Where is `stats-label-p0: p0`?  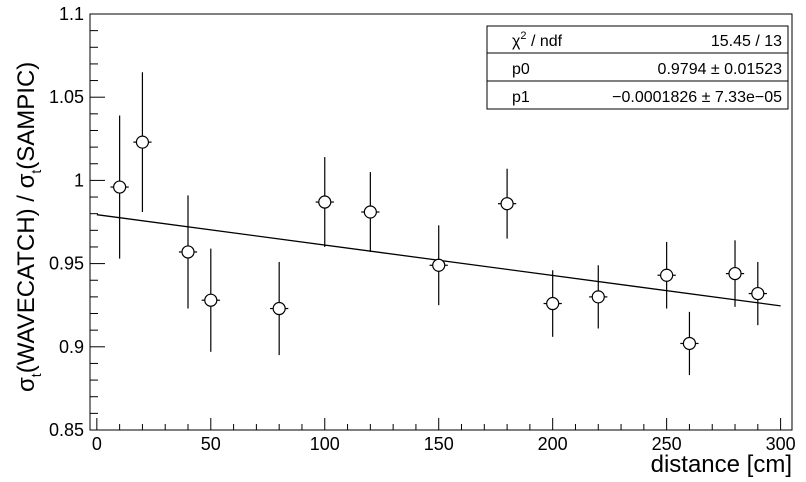 stats-label-p0: p0 is located at coordinates (521, 69).